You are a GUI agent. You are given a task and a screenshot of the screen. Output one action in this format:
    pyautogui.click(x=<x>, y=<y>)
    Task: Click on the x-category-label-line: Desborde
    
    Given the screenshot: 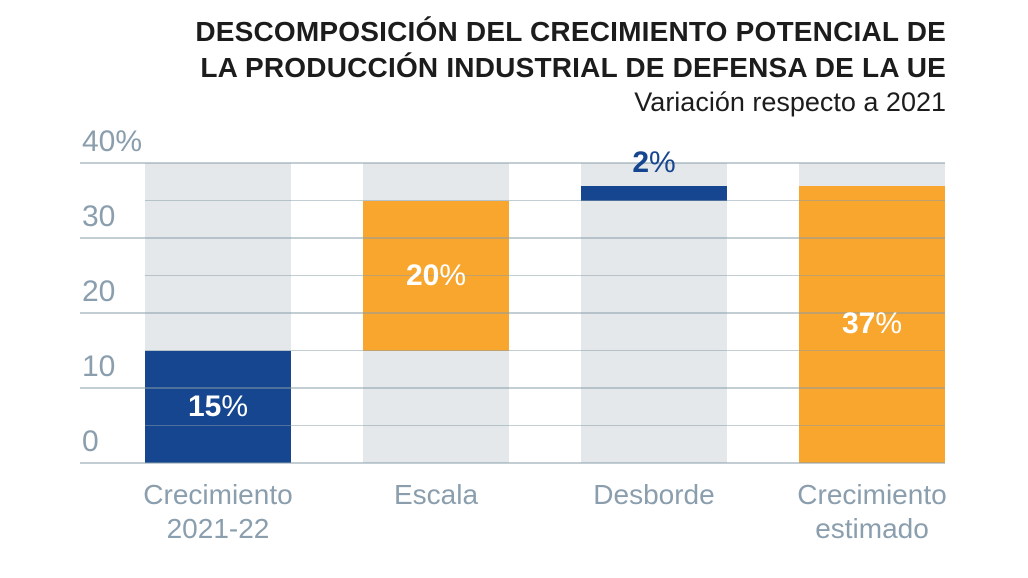 What is the action you would take?
    pyautogui.click(x=654, y=494)
    